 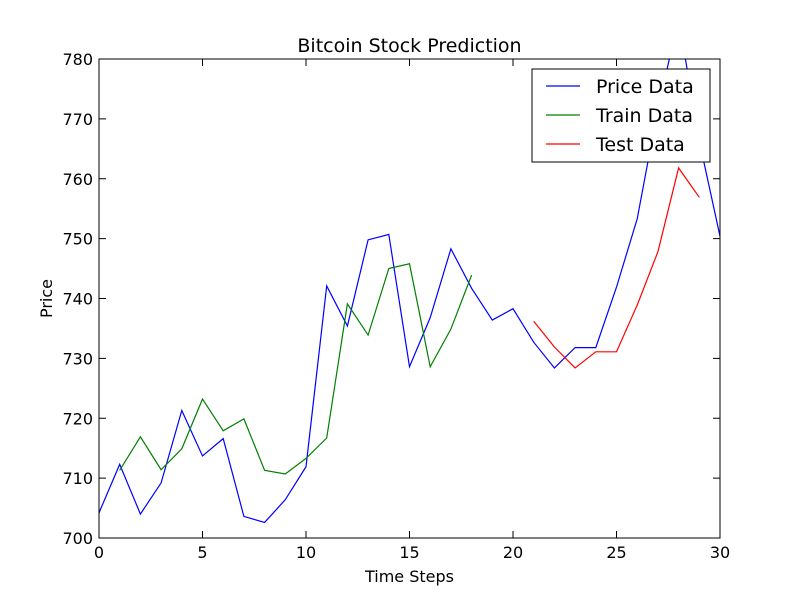 What do you see at coordinates (77, 59) in the screenshot?
I see `y-tick-label: 780` at bounding box center [77, 59].